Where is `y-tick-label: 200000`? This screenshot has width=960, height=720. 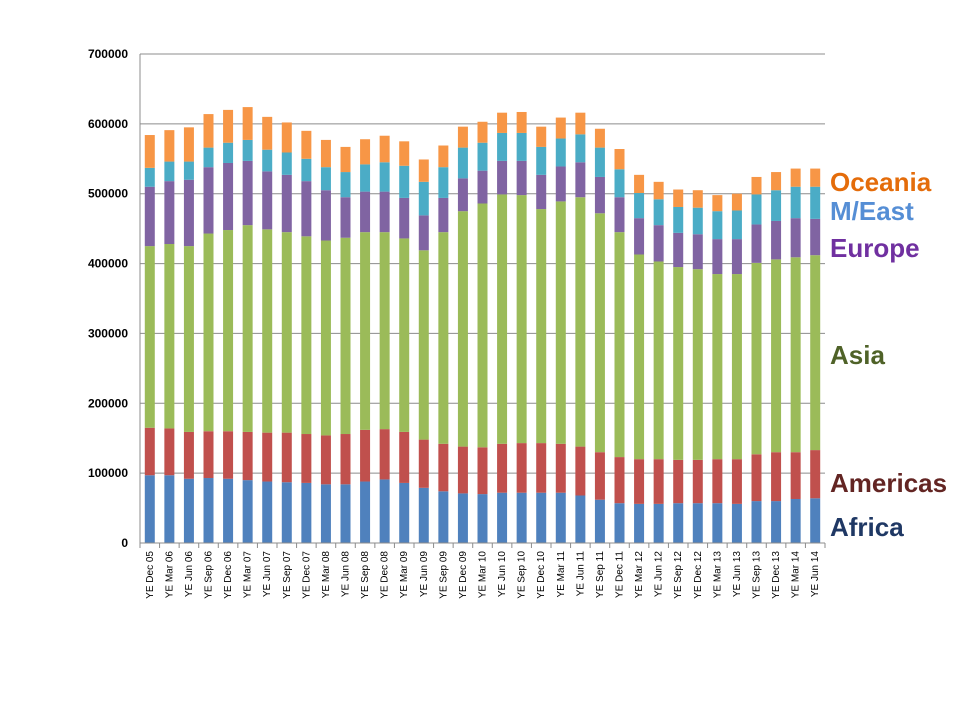
y-tick-label: 200000 is located at coordinates (108, 403).